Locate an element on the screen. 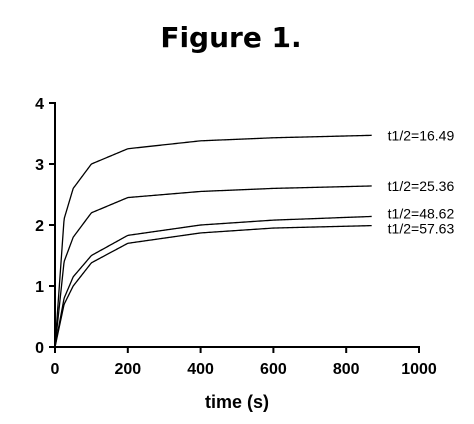 The image size is (474, 424). y-tick-label: 4 is located at coordinates (39, 104).